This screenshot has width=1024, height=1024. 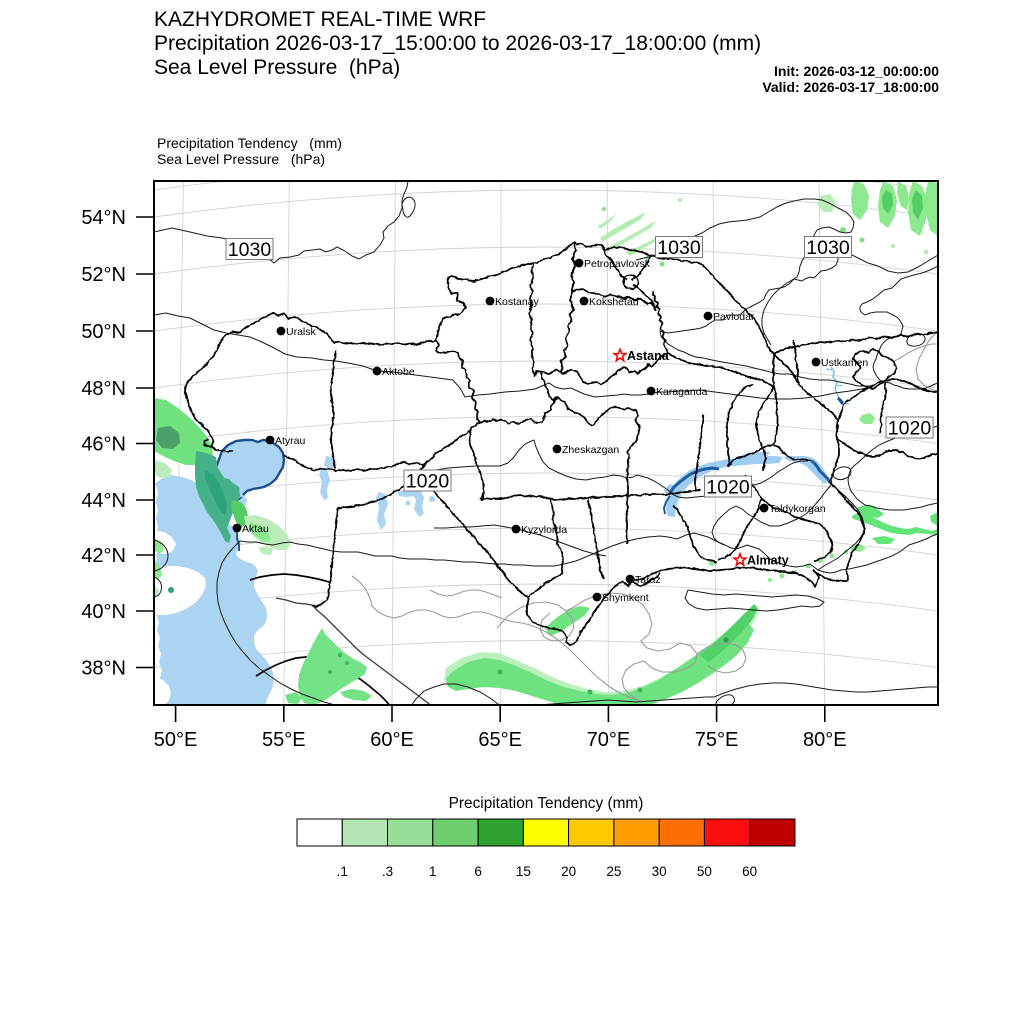 I want to click on svg-text: Aktau, so click(x=255, y=529).